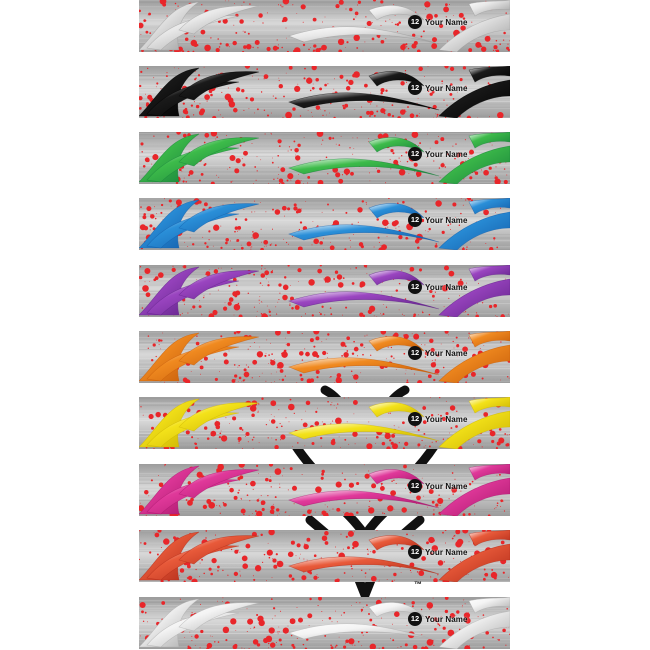 The width and height of the screenshot is (650, 650). What do you see at coordinates (418, 584) in the screenshot?
I see `trademark-symbol: ™` at bounding box center [418, 584].